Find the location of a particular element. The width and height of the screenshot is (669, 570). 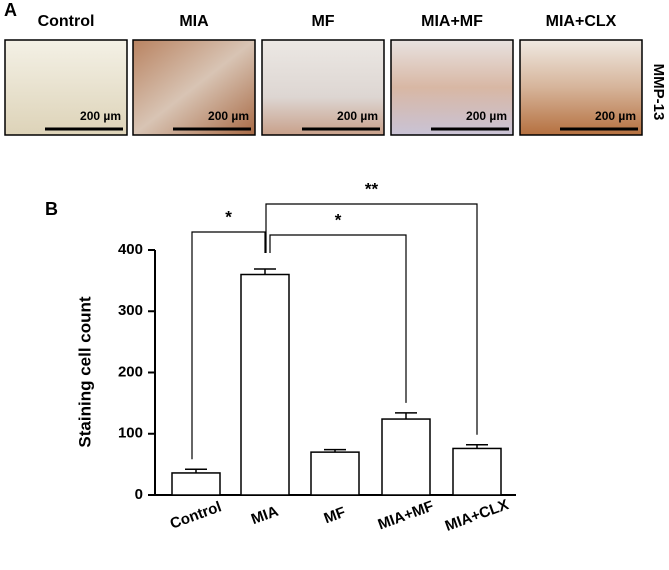

y-tick-label: 400 is located at coordinates (130, 249).